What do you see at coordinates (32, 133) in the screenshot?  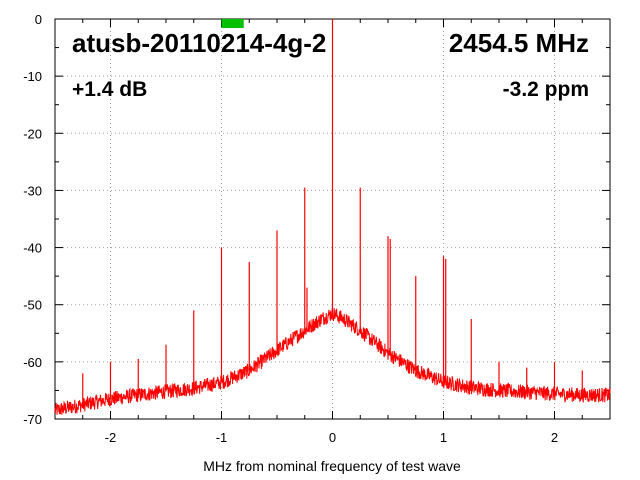 I see `y-tick-label: -20` at bounding box center [32, 133].